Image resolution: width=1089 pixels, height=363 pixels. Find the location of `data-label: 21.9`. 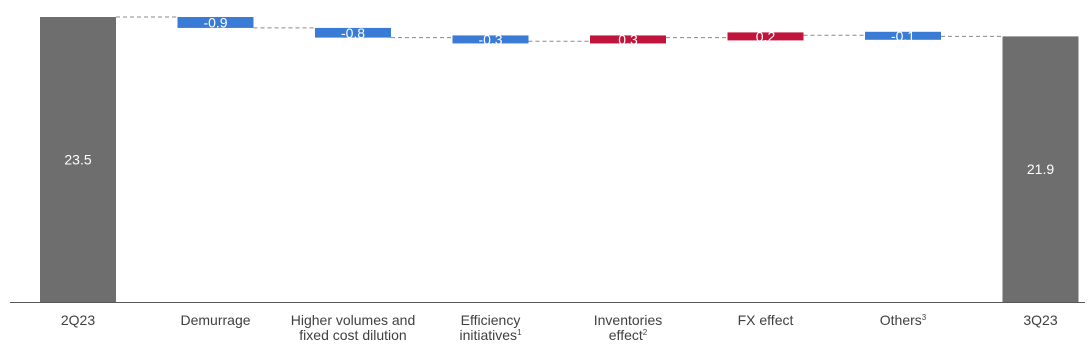

data-label: 21.9 is located at coordinates (1040, 169).